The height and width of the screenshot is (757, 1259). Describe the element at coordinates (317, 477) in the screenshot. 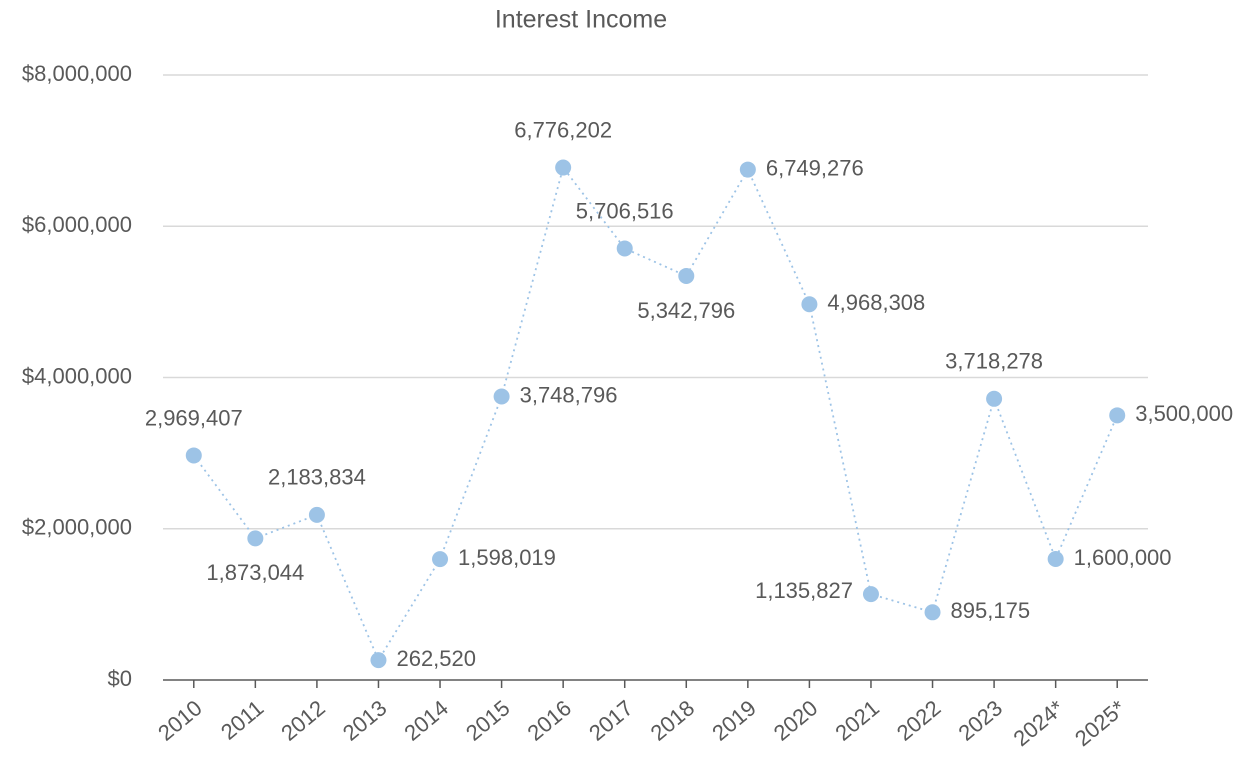

I see `data-label: 2,183,834` at that location.